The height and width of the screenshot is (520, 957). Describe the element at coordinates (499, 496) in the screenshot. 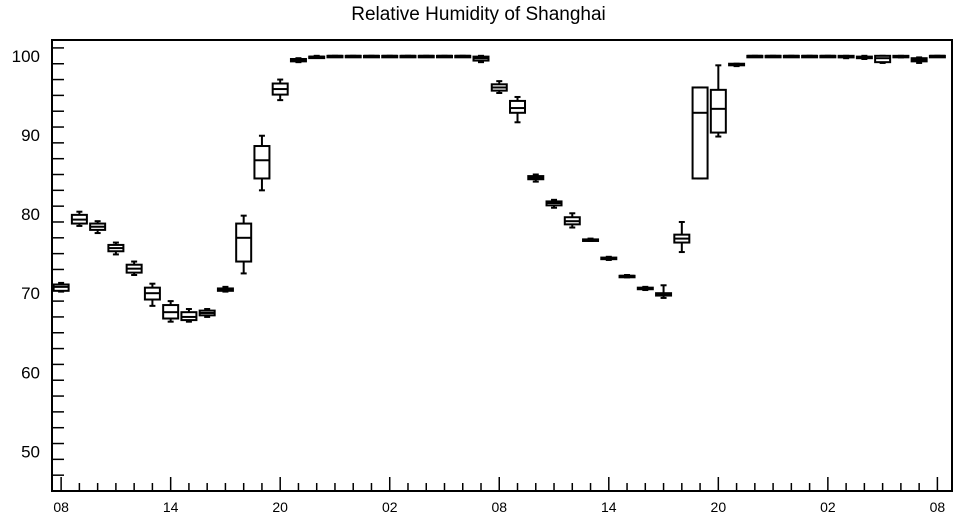

I see `x-axis: 08 14 20 02 08 14 20 02 08` at that location.